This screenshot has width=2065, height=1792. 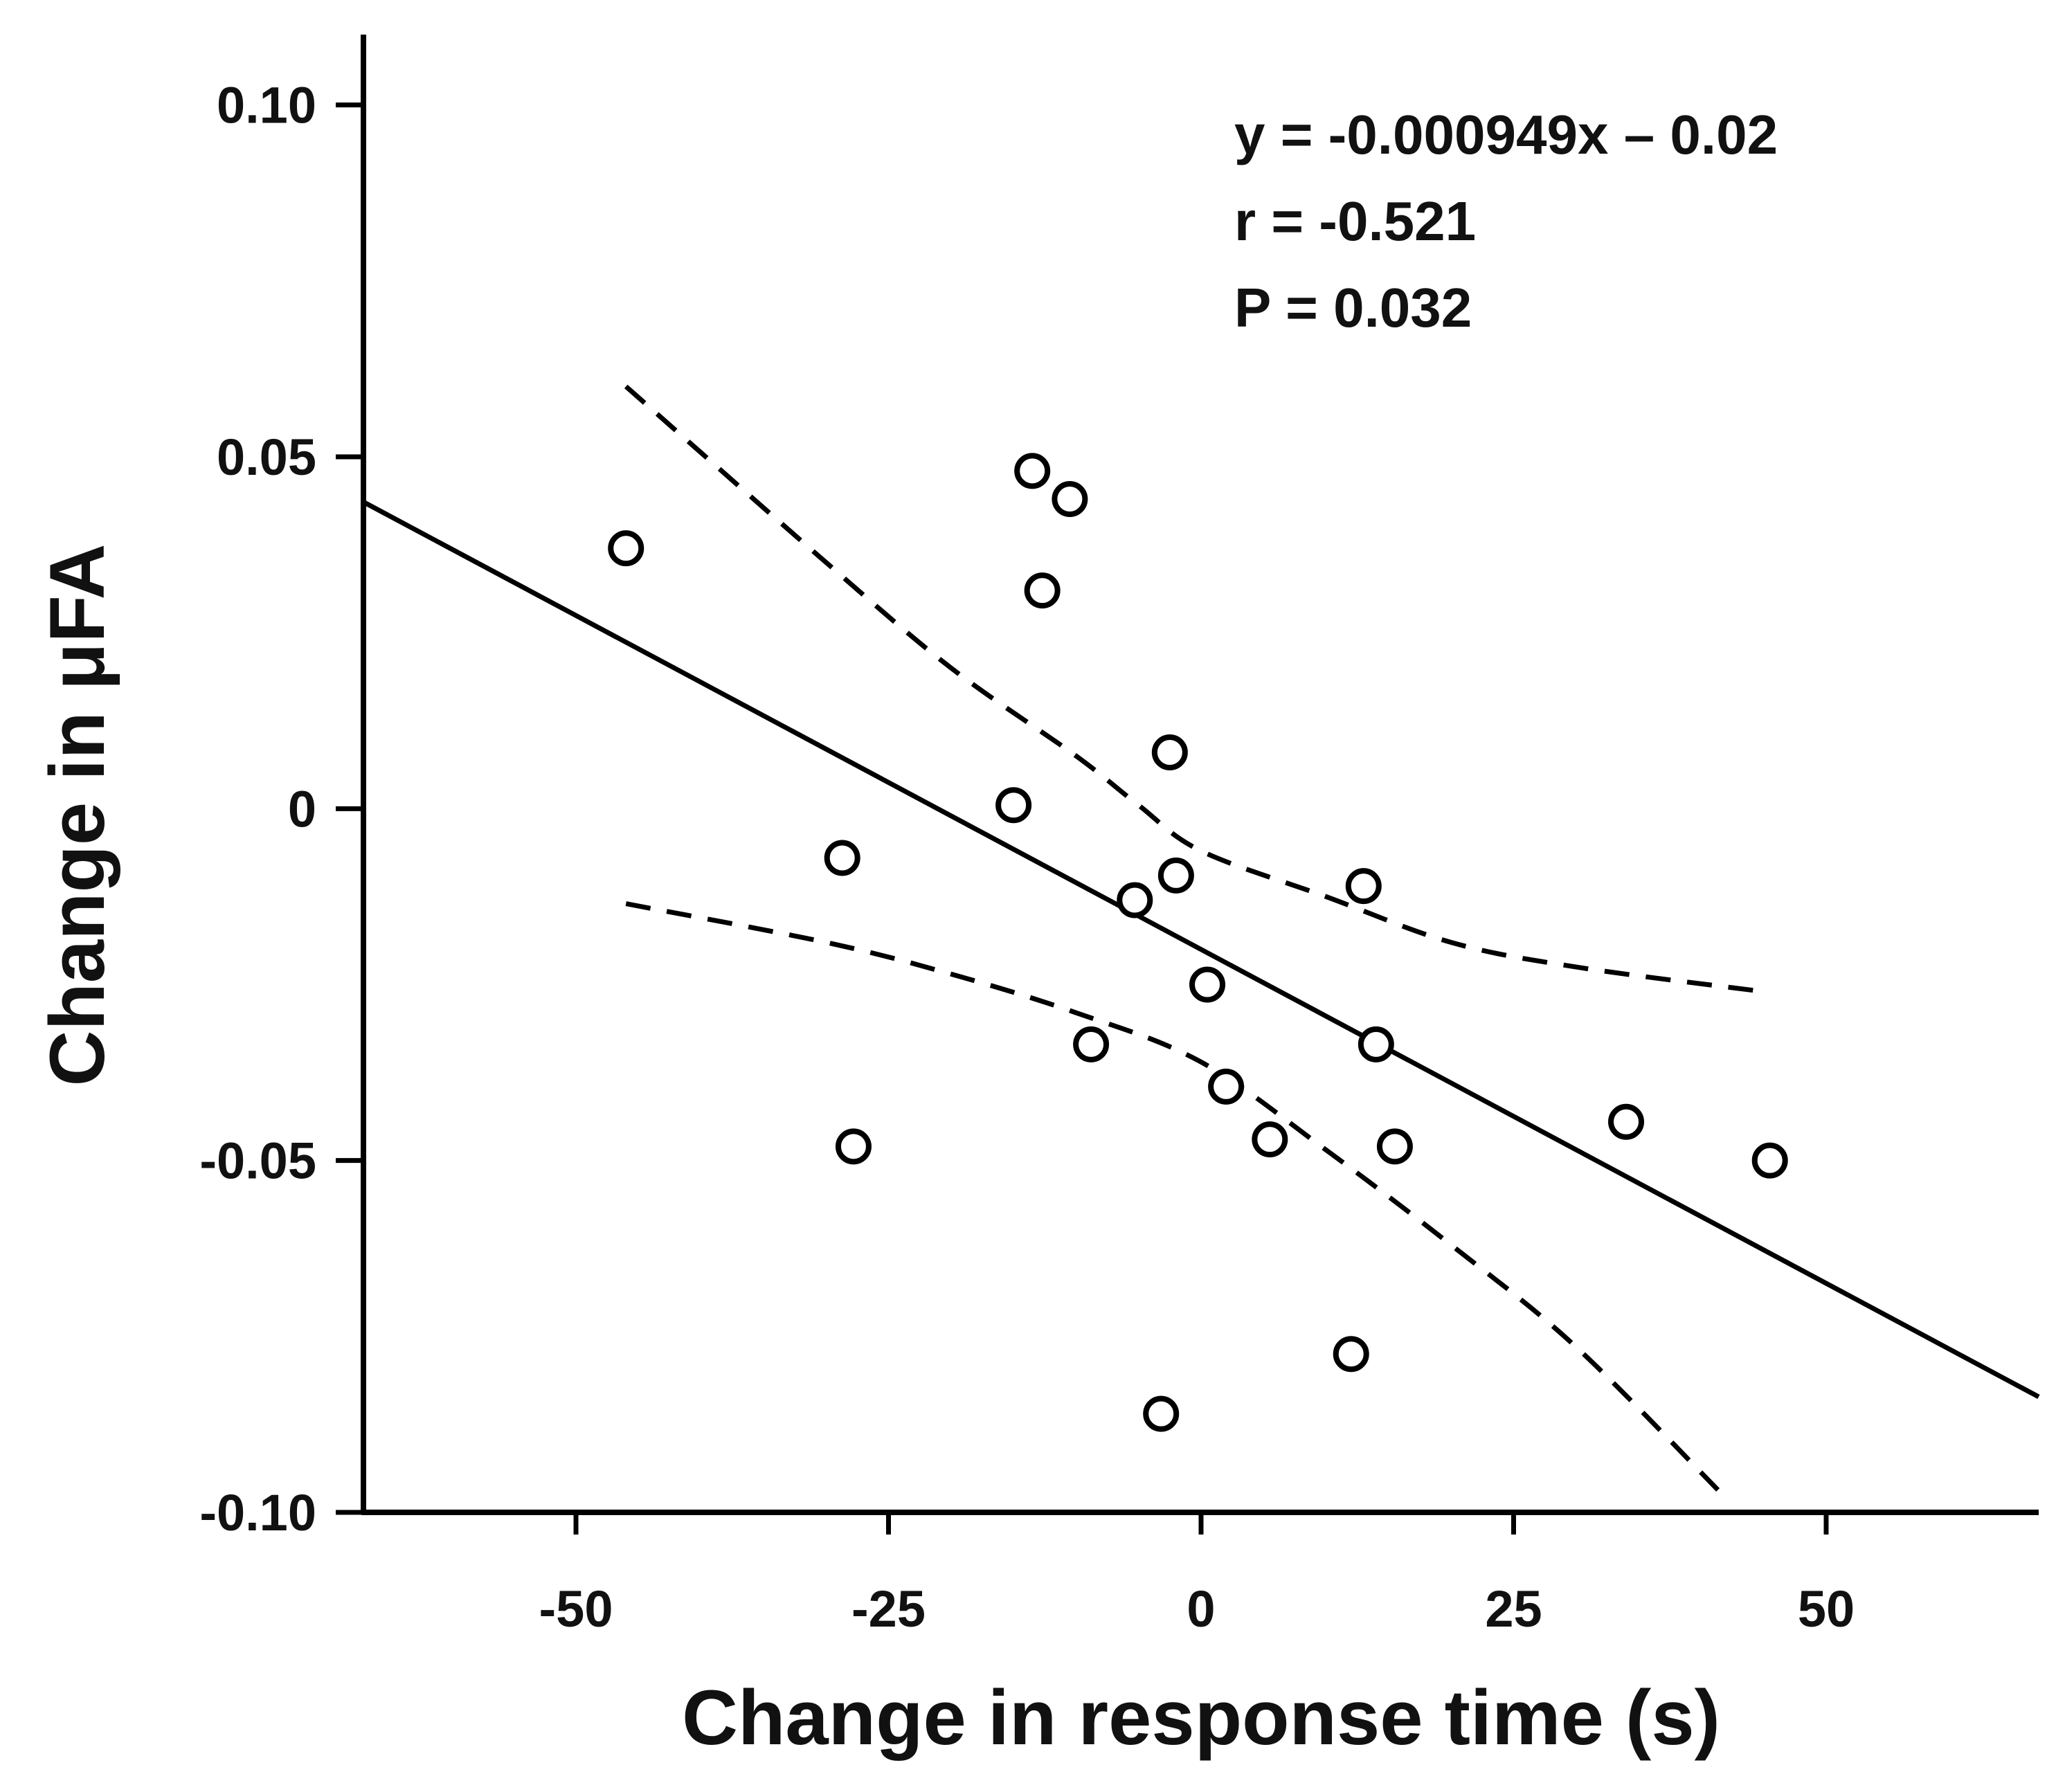 What do you see at coordinates (257, 1512) in the screenshot?
I see `y-tick-label: -0.10` at bounding box center [257, 1512].